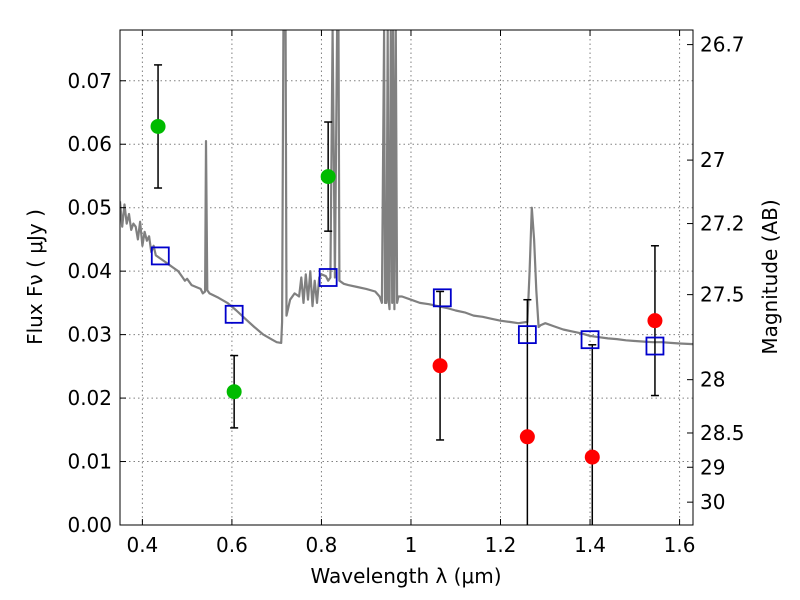 The width and height of the screenshot is (800, 600). What do you see at coordinates (232, 545) in the screenshot?
I see `x-tick-label: 0.6` at bounding box center [232, 545].